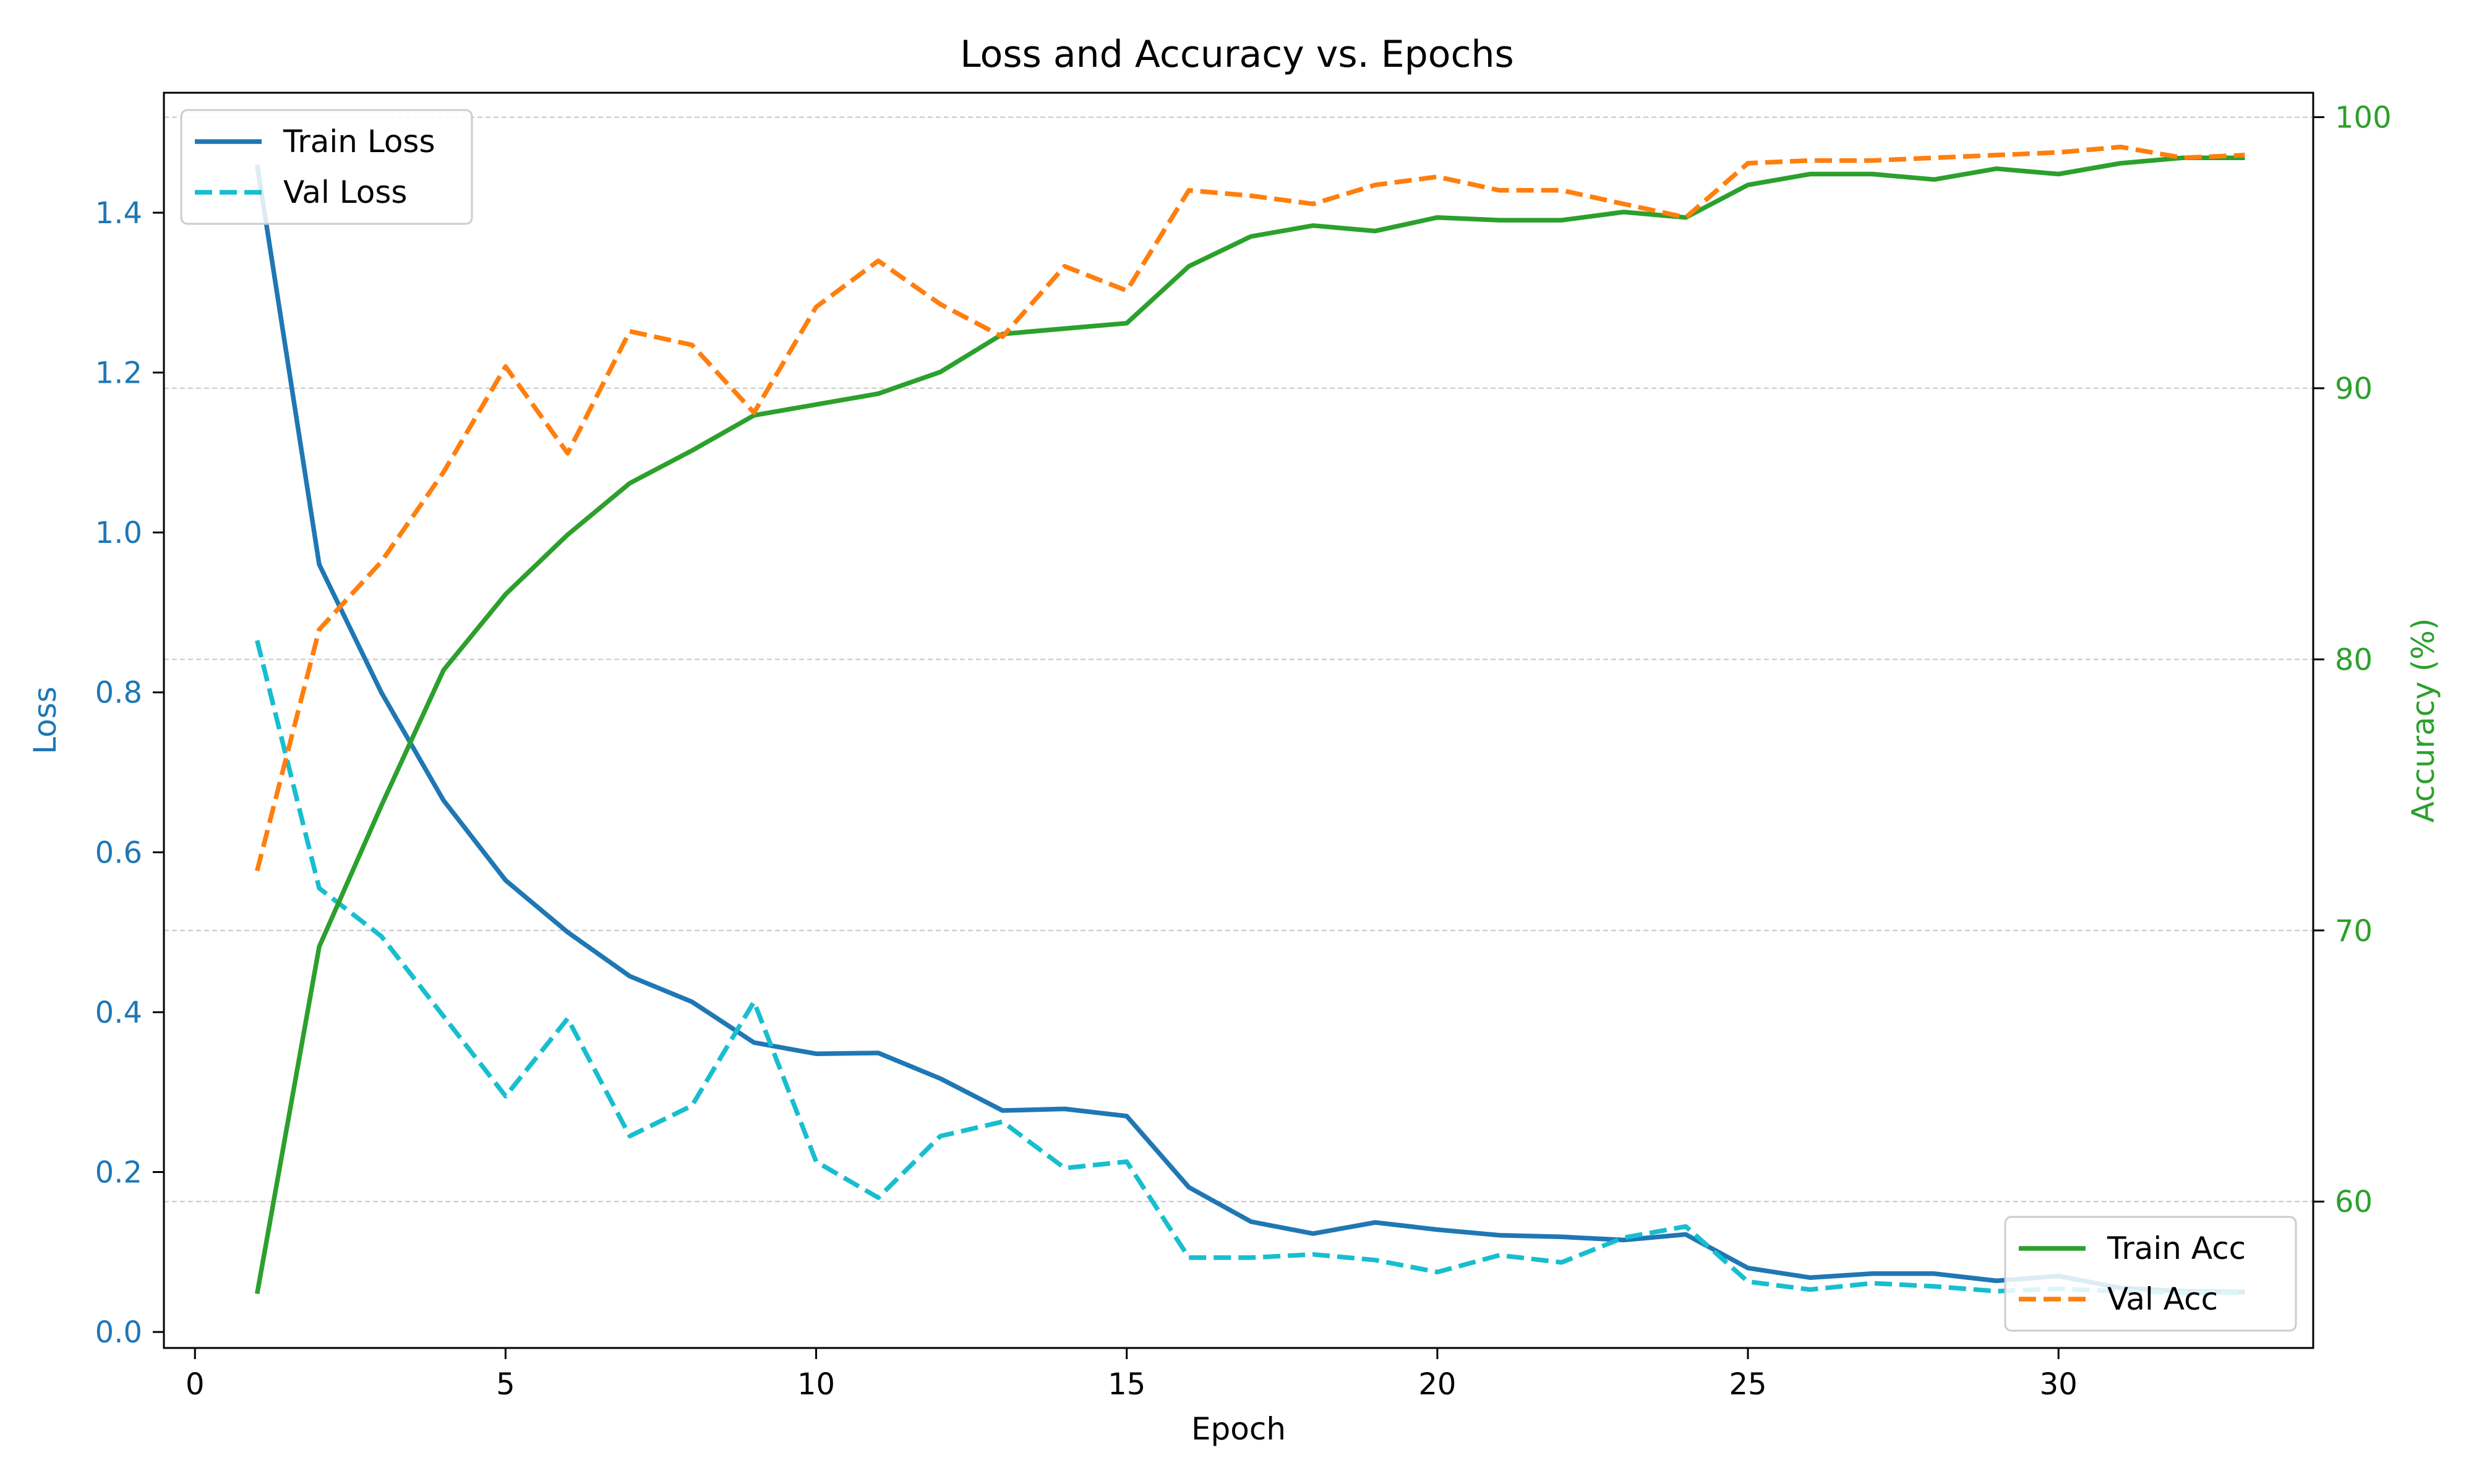 The width and height of the screenshot is (2474, 1484). What do you see at coordinates (119, 373) in the screenshot?
I see `y-left-tick-label: 1.2` at bounding box center [119, 373].